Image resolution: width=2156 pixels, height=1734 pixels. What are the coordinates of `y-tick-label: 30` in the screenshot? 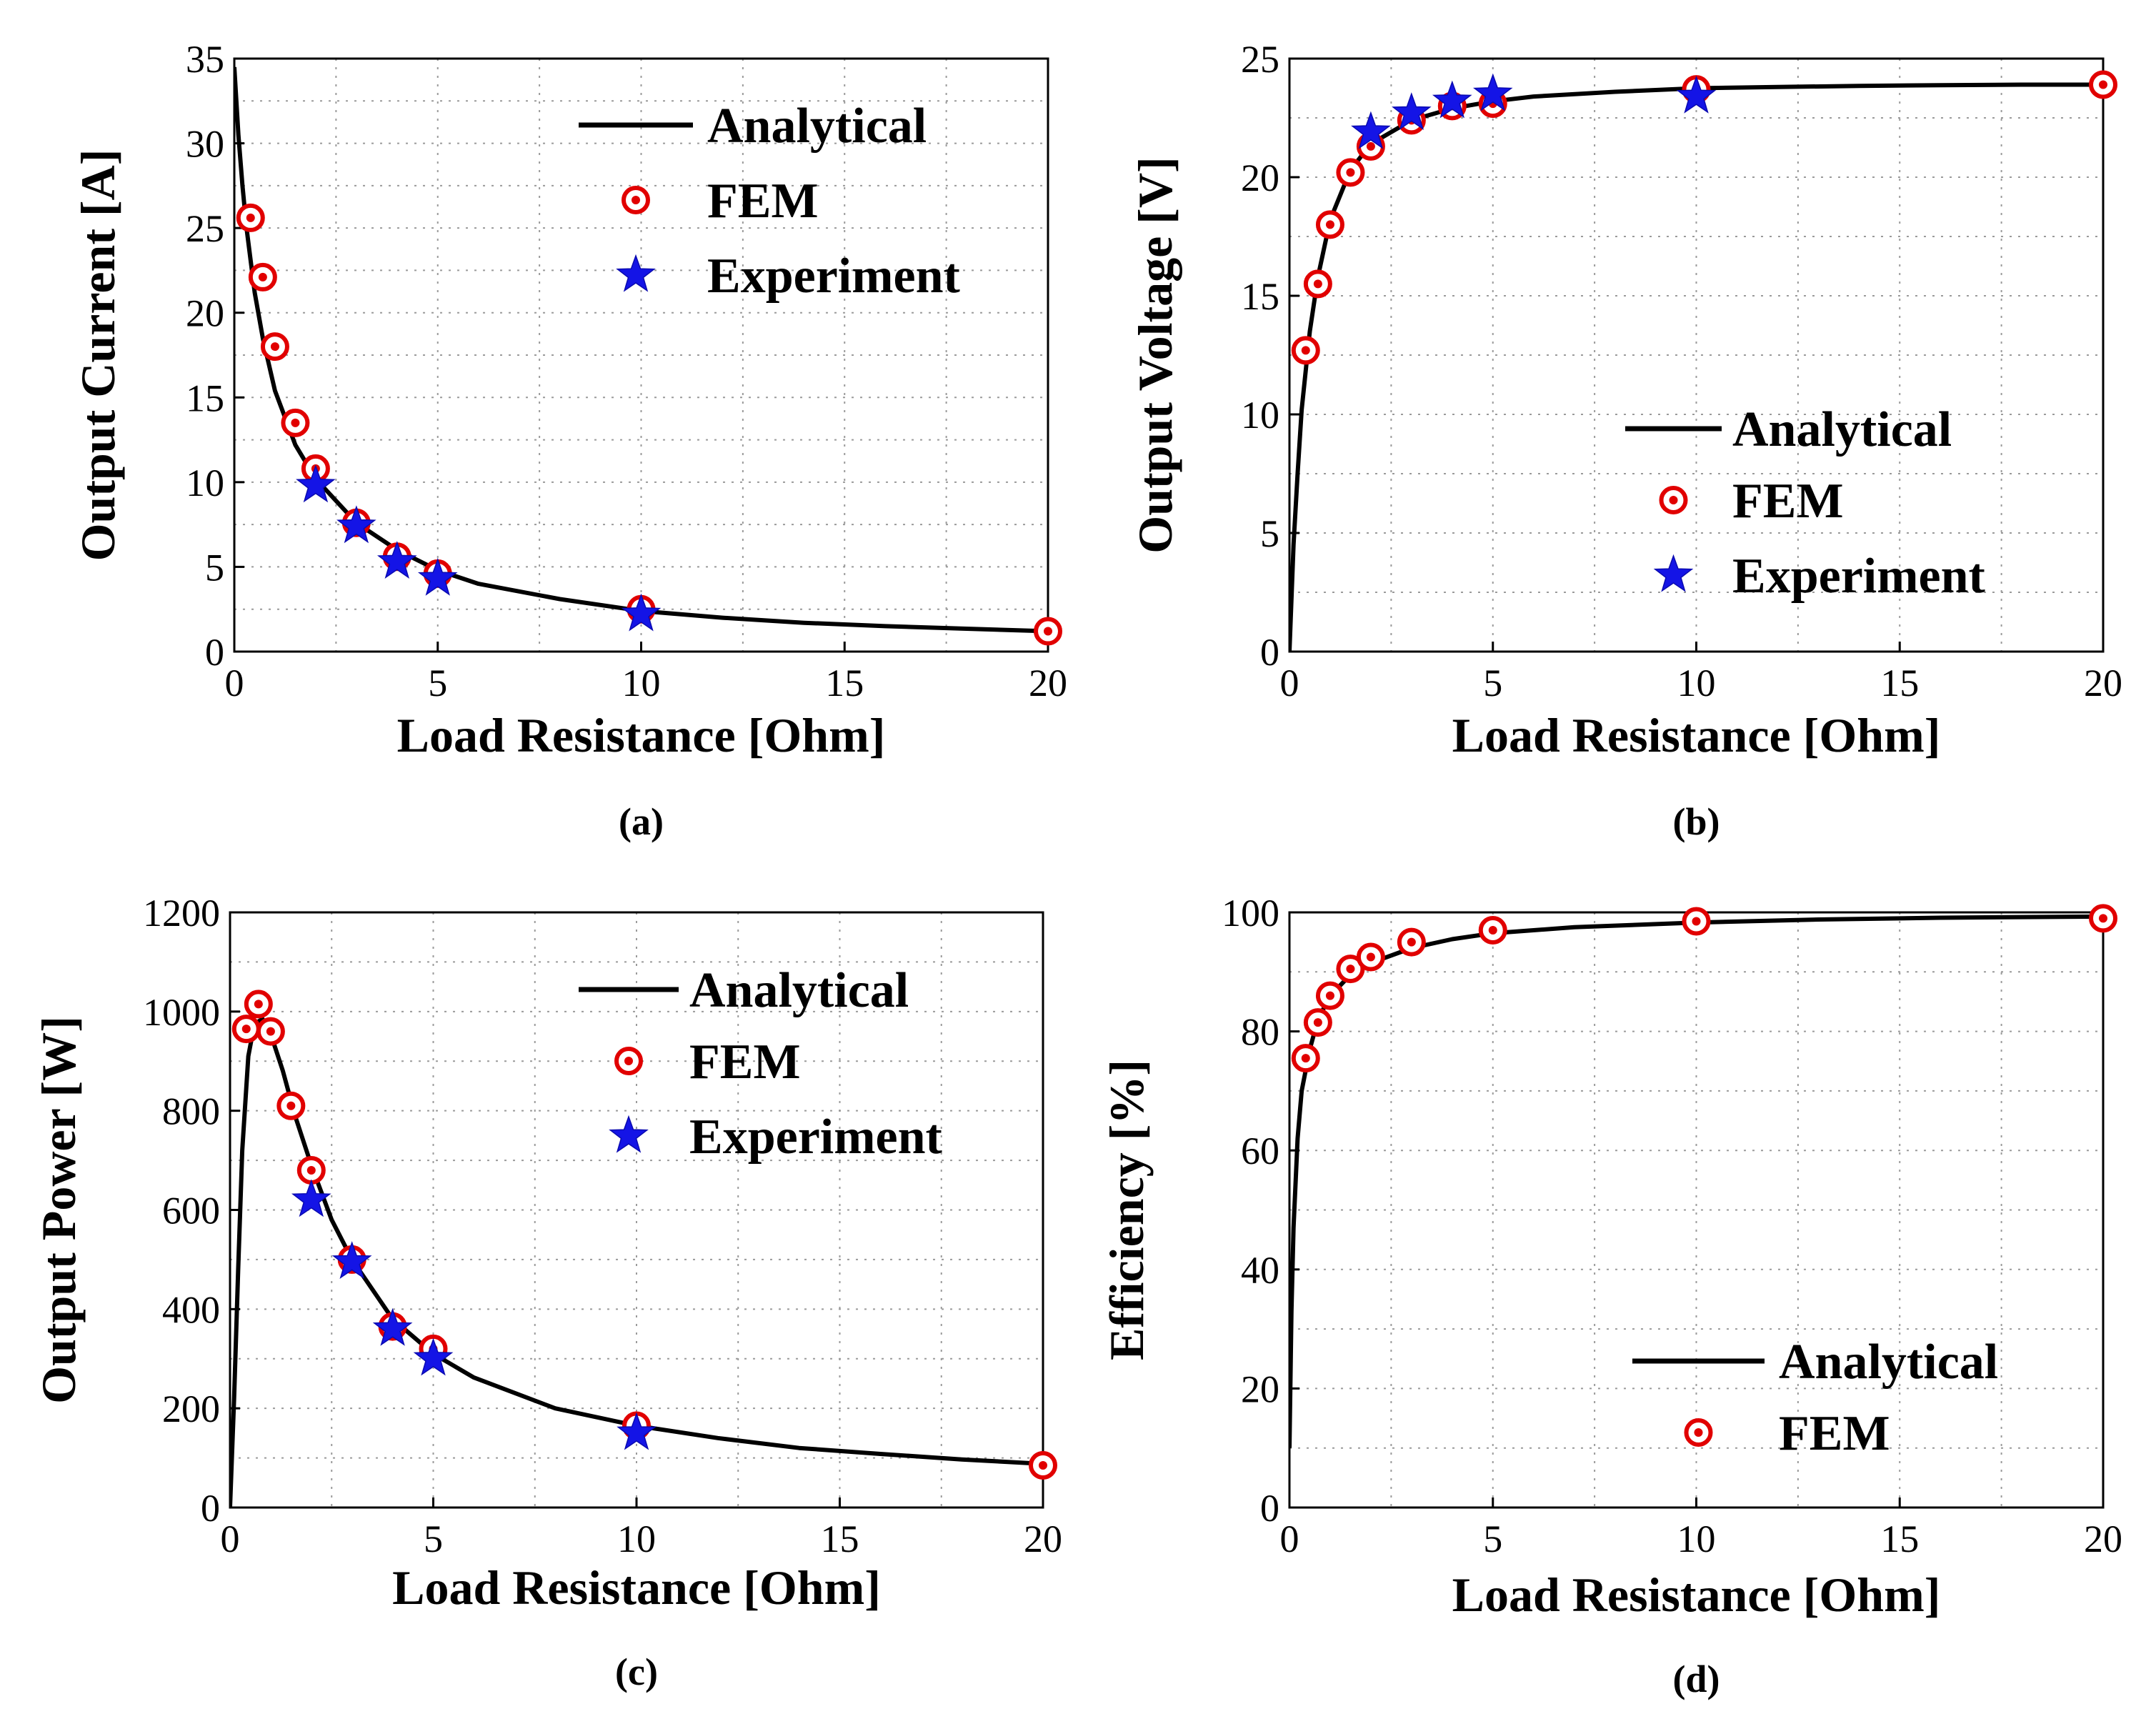 It's located at (205, 144).